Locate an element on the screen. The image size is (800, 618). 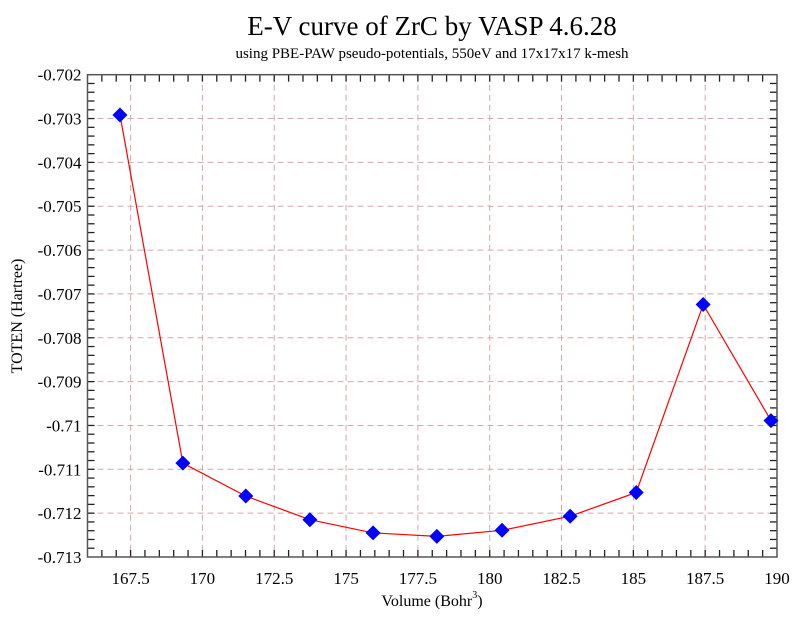
x-tick-label: 175 is located at coordinates (346, 578).